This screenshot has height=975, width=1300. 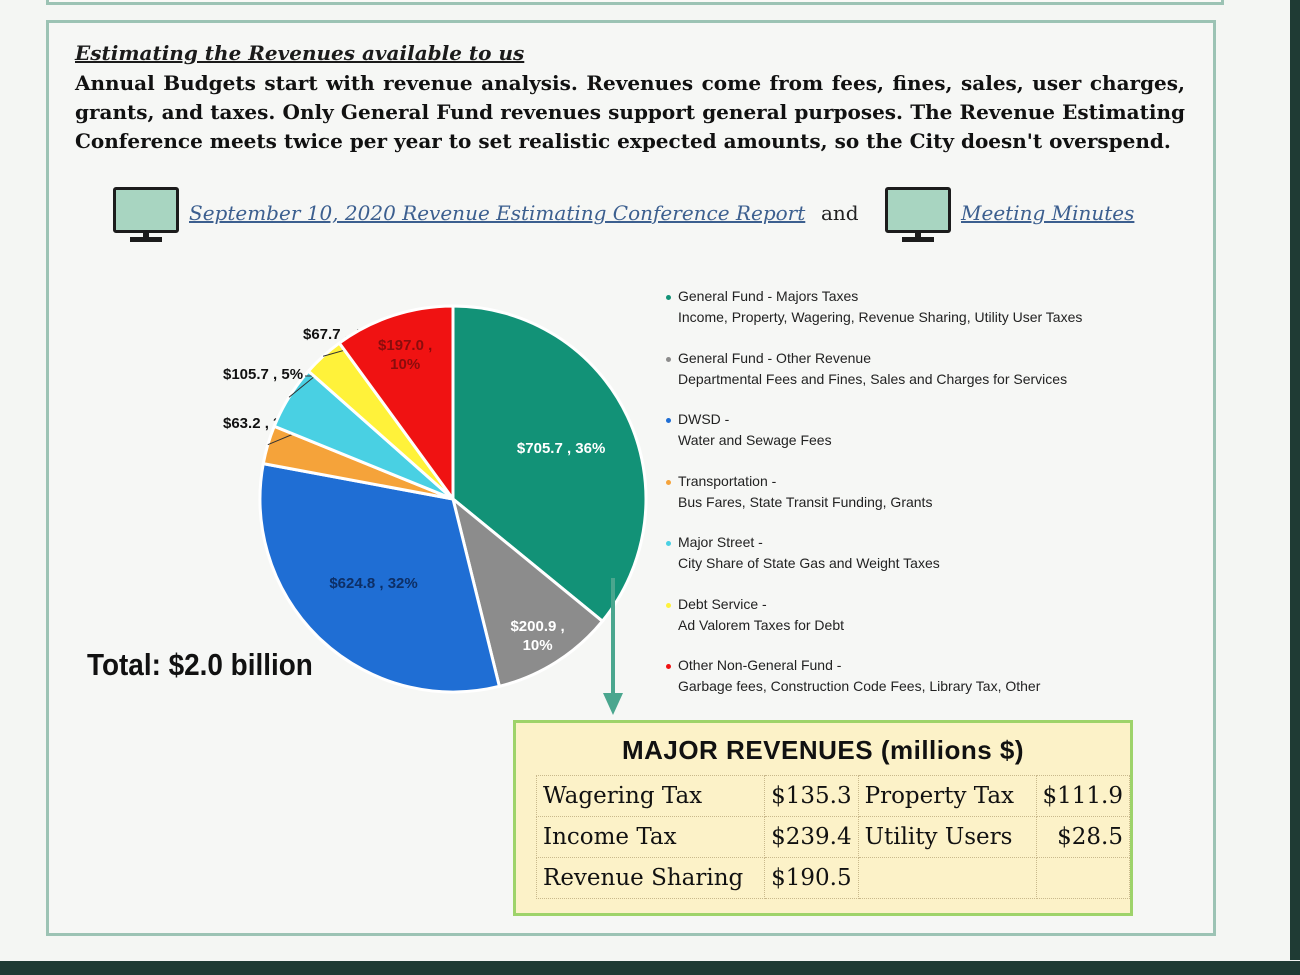 I want to click on legend-title: Other Non-General Fund -, so click(x=760, y=665).